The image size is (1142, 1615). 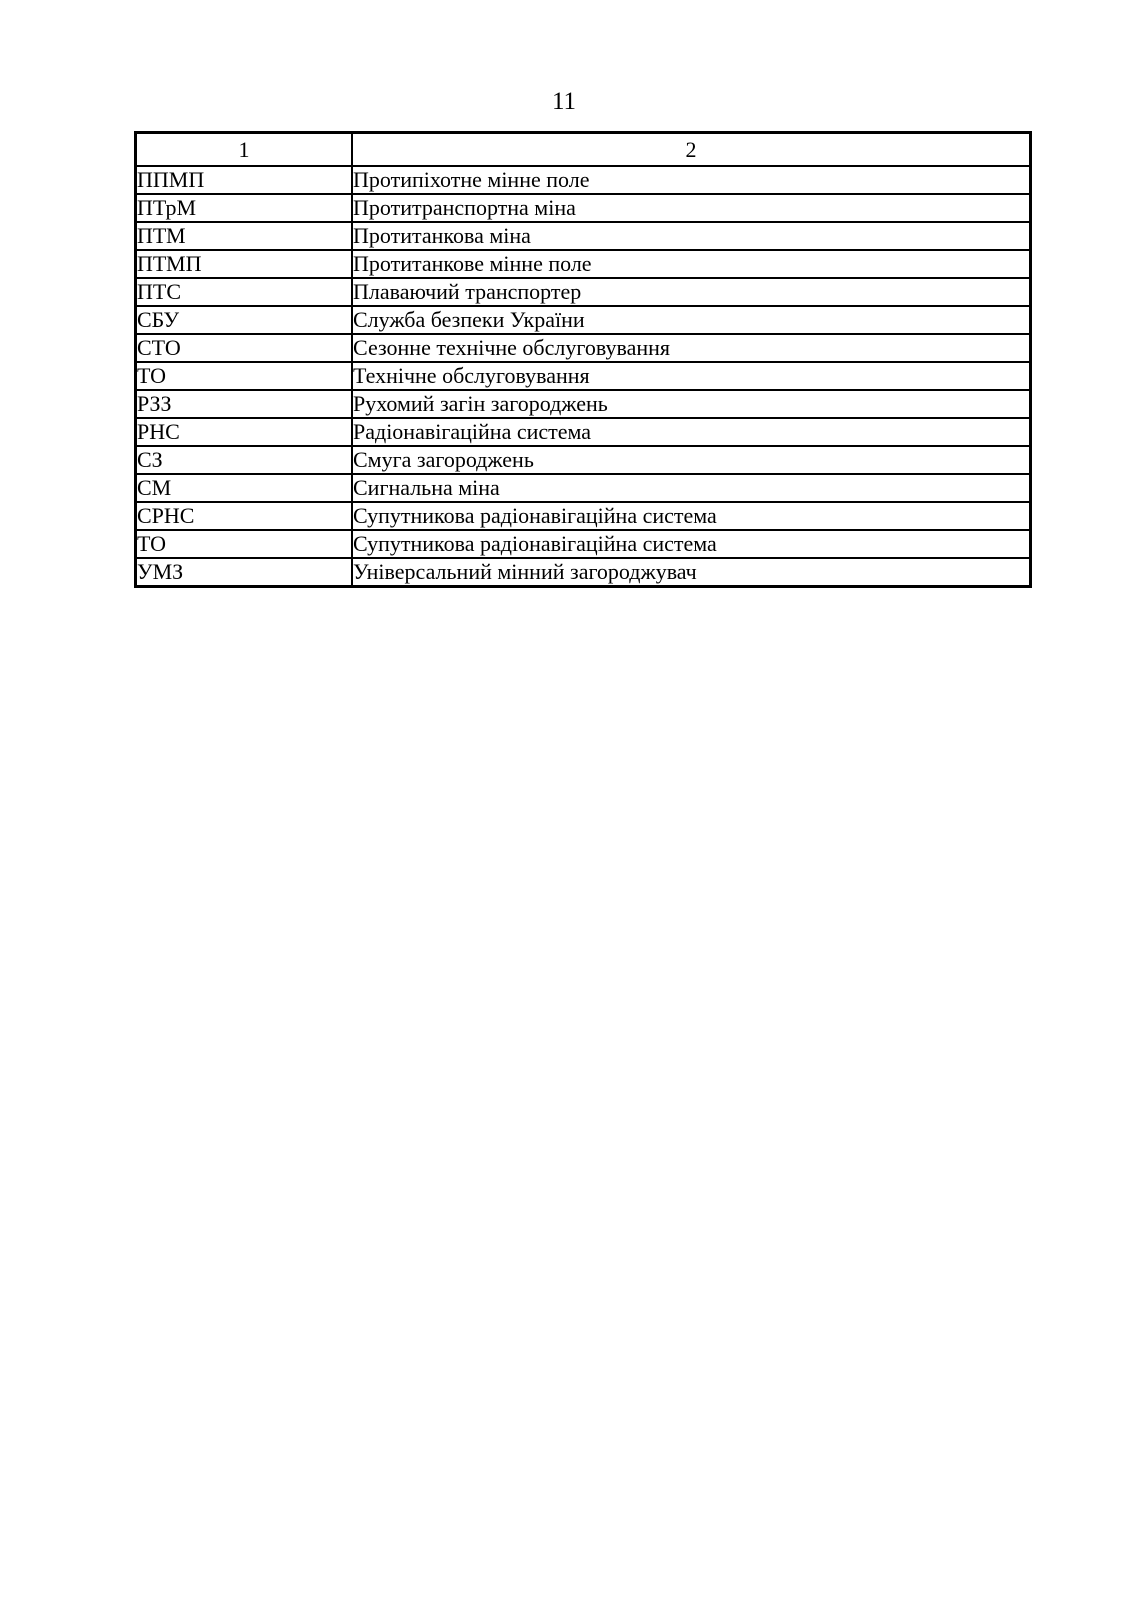 I want to click on abbreviation-cell: ПТМП, so click(x=243, y=264).